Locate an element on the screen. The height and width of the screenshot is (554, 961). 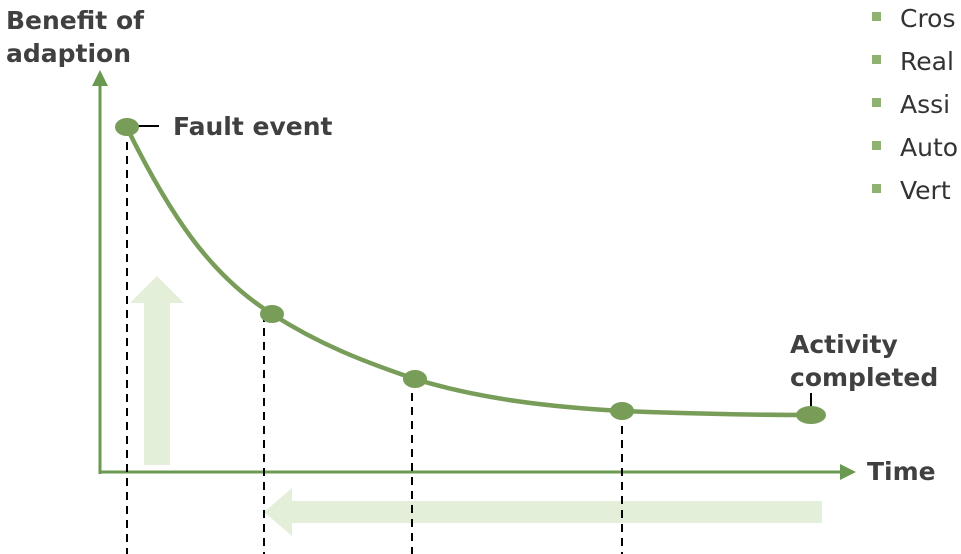
fault-event-point is located at coordinates (127, 127).